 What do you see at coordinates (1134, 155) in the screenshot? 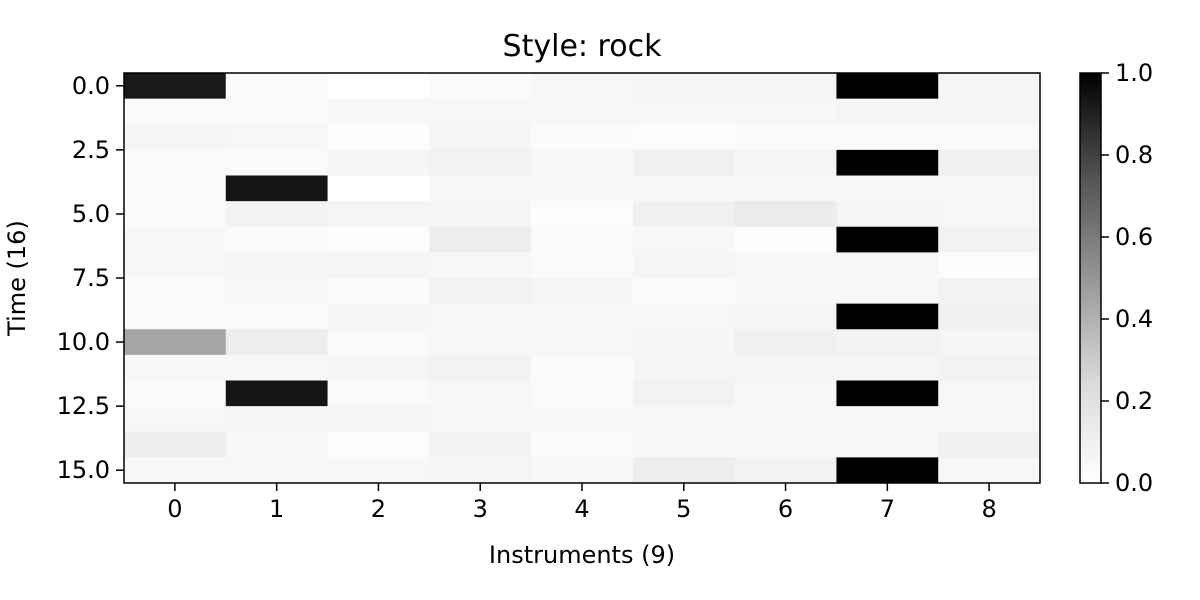
I see `colorbar-tick-label: 0.8` at bounding box center [1134, 155].